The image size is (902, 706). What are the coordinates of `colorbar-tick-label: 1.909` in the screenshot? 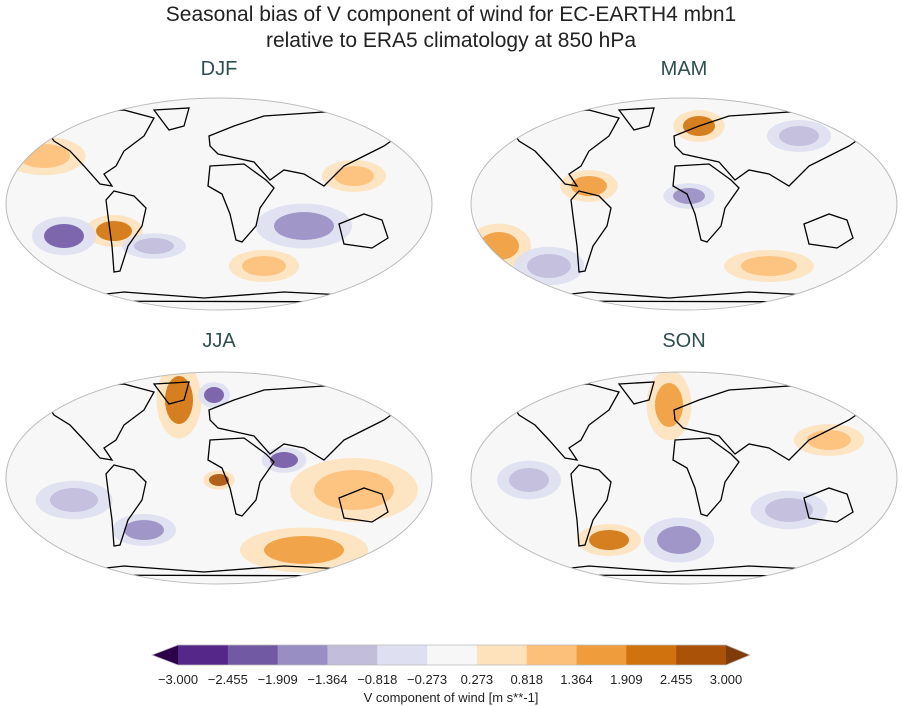 It's located at (626, 679).